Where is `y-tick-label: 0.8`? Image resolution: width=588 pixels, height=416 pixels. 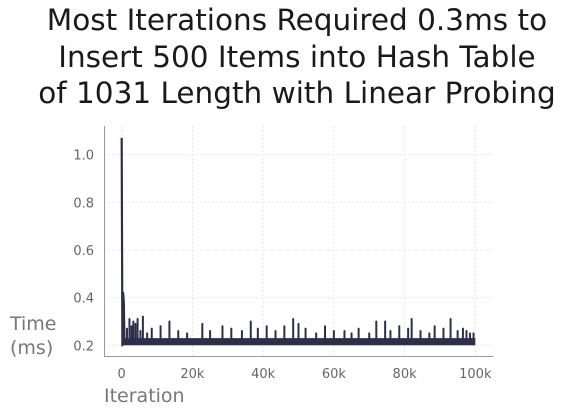
y-tick-label: 0.8 is located at coordinates (83, 203).